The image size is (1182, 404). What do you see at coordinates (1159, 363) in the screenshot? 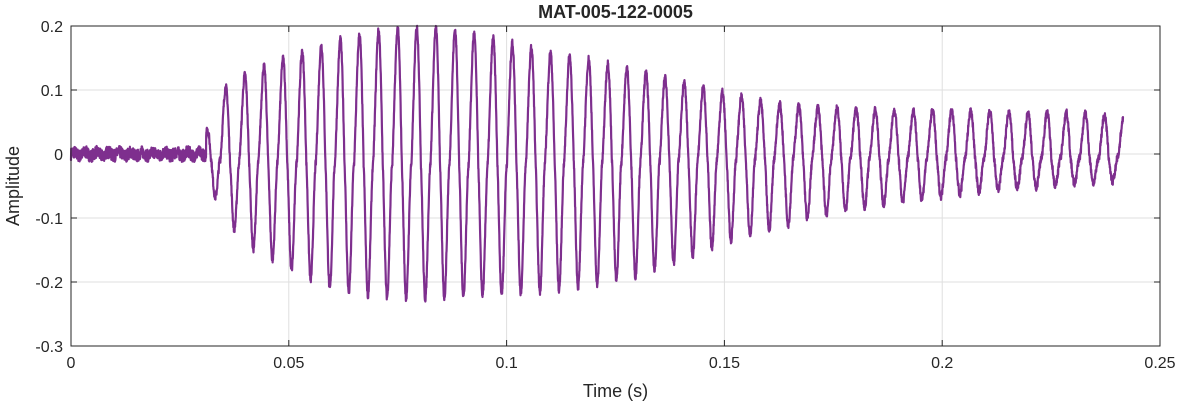
I see `x-tick-label: 0.25` at bounding box center [1159, 363].